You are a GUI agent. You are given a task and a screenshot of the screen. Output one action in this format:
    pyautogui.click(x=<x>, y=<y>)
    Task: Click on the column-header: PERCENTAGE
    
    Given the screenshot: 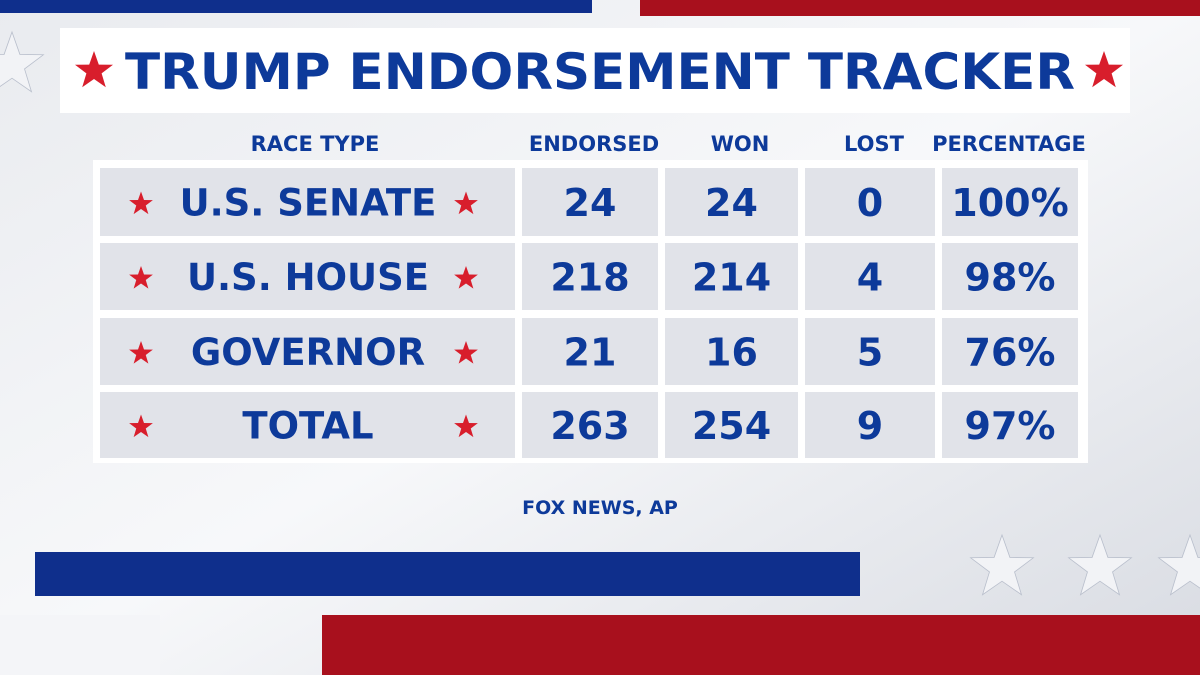 What is the action you would take?
    pyautogui.click(x=1009, y=144)
    